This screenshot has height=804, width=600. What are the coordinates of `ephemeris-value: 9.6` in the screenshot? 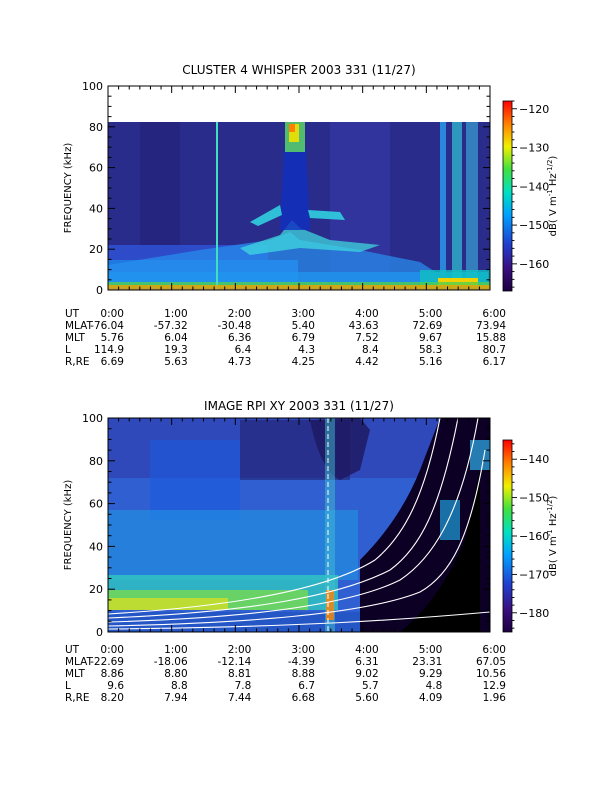 It's located at (115, 686).